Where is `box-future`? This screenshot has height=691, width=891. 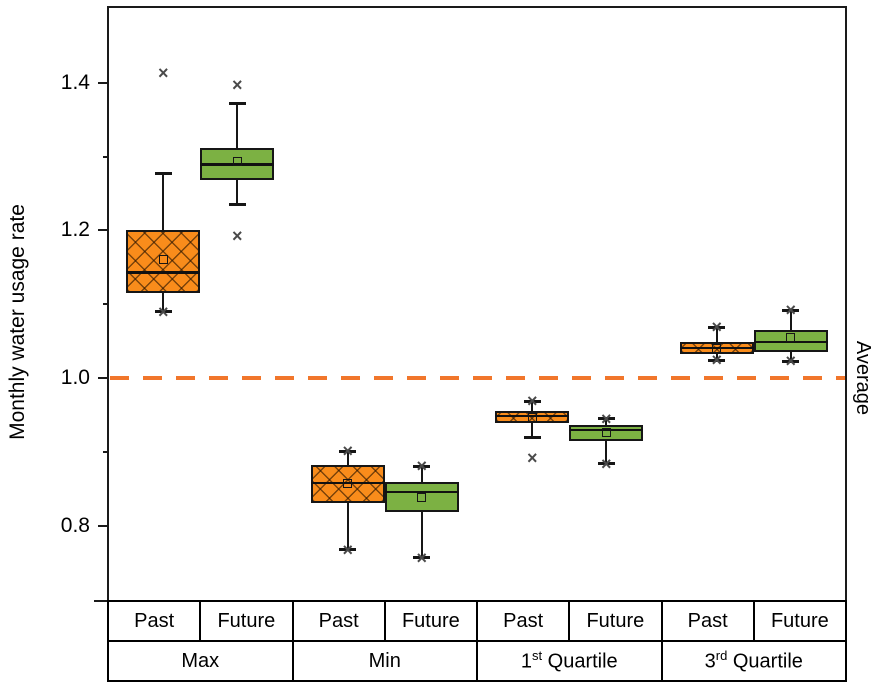 box-future is located at coordinates (421, 497).